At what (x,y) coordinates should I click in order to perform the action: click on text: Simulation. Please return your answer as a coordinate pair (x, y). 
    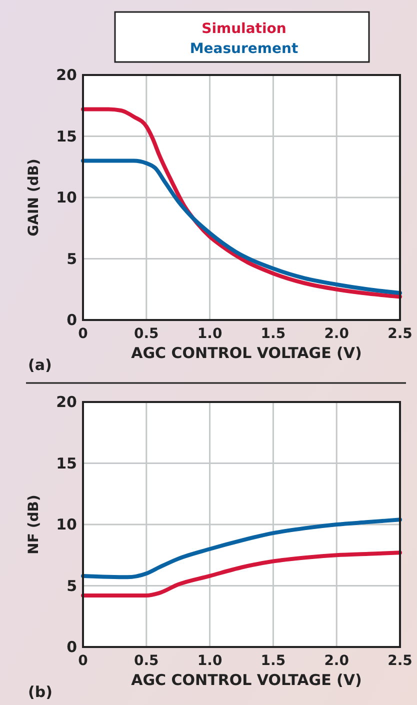
    Looking at the image, I should click on (244, 29).